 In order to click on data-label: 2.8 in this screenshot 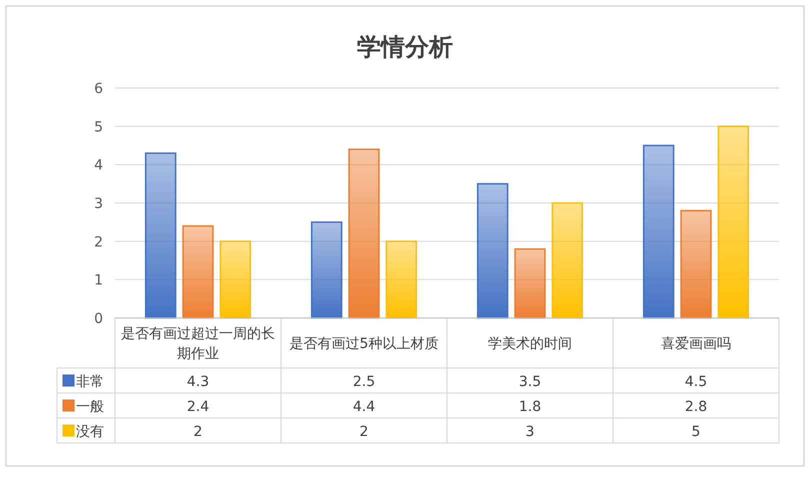, I will do `click(696, 407)`.